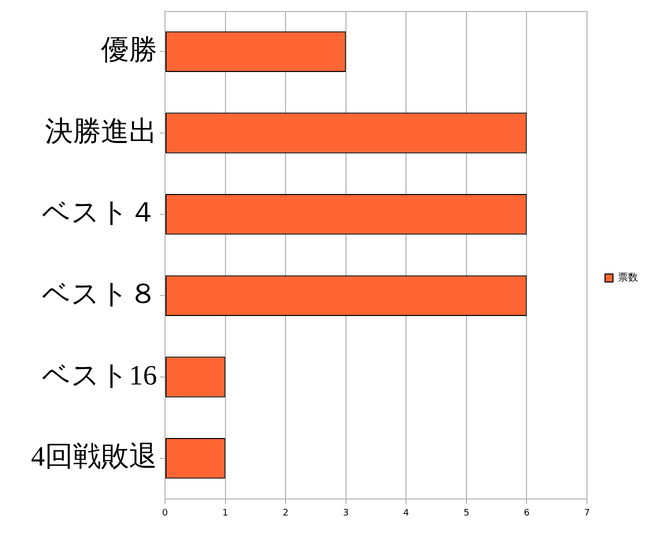 The width and height of the screenshot is (662, 545). Describe the element at coordinates (345, 513) in the screenshot. I see `x-tick-label: 3` at that location.